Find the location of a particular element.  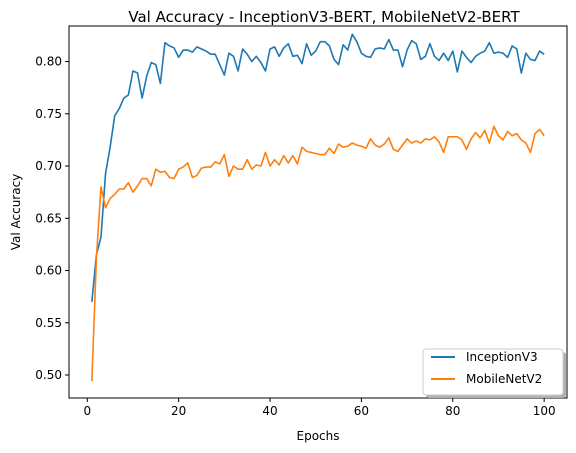

y-tick-label: 0.75 is located at coordinates (48, 114).